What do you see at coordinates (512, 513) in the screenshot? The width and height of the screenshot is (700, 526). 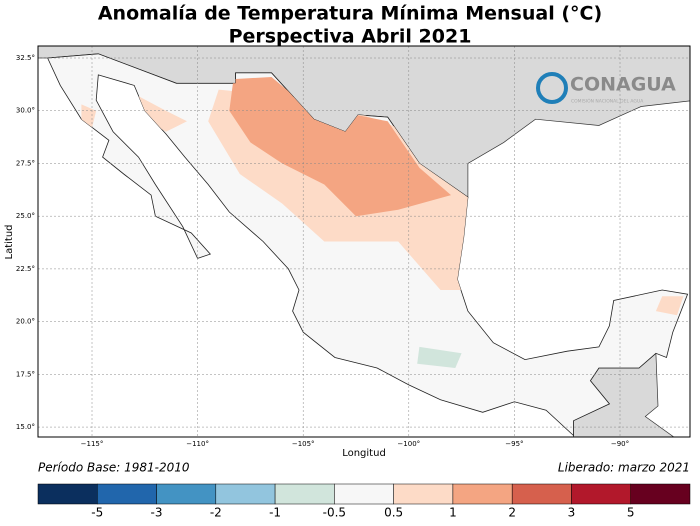 I see `colorbar-label: 2` at bounding box center [512, 513].